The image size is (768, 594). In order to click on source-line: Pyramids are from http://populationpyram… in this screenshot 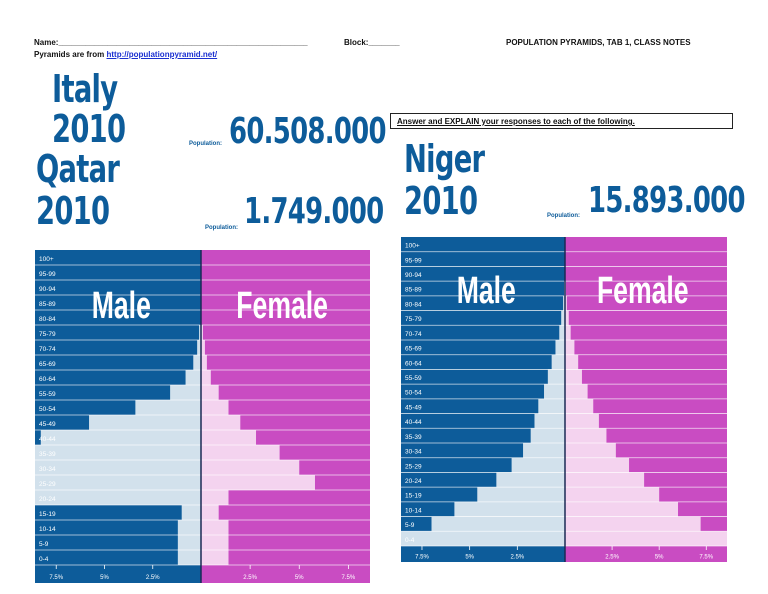, I will do `click(125, 54)`.